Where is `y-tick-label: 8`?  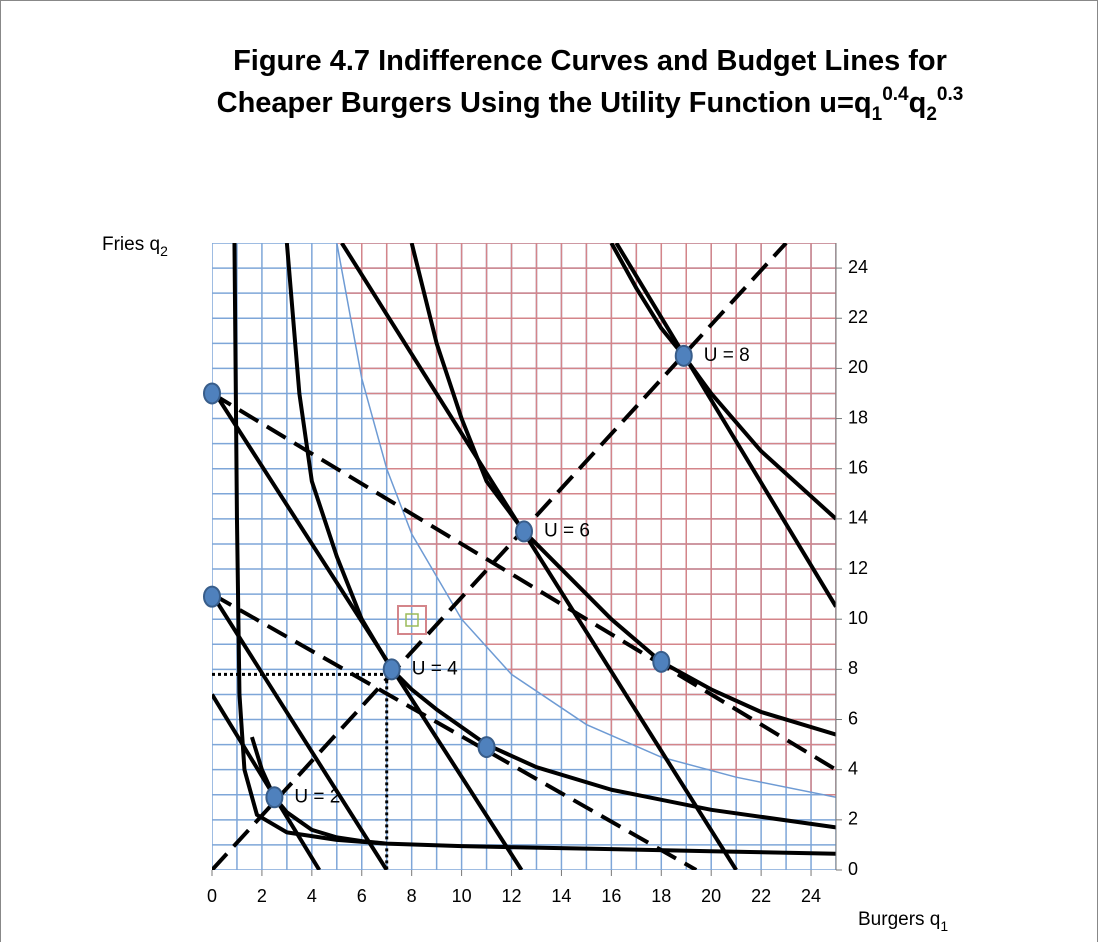 y-tick-label: 8 is located at coordinates (853, 668).